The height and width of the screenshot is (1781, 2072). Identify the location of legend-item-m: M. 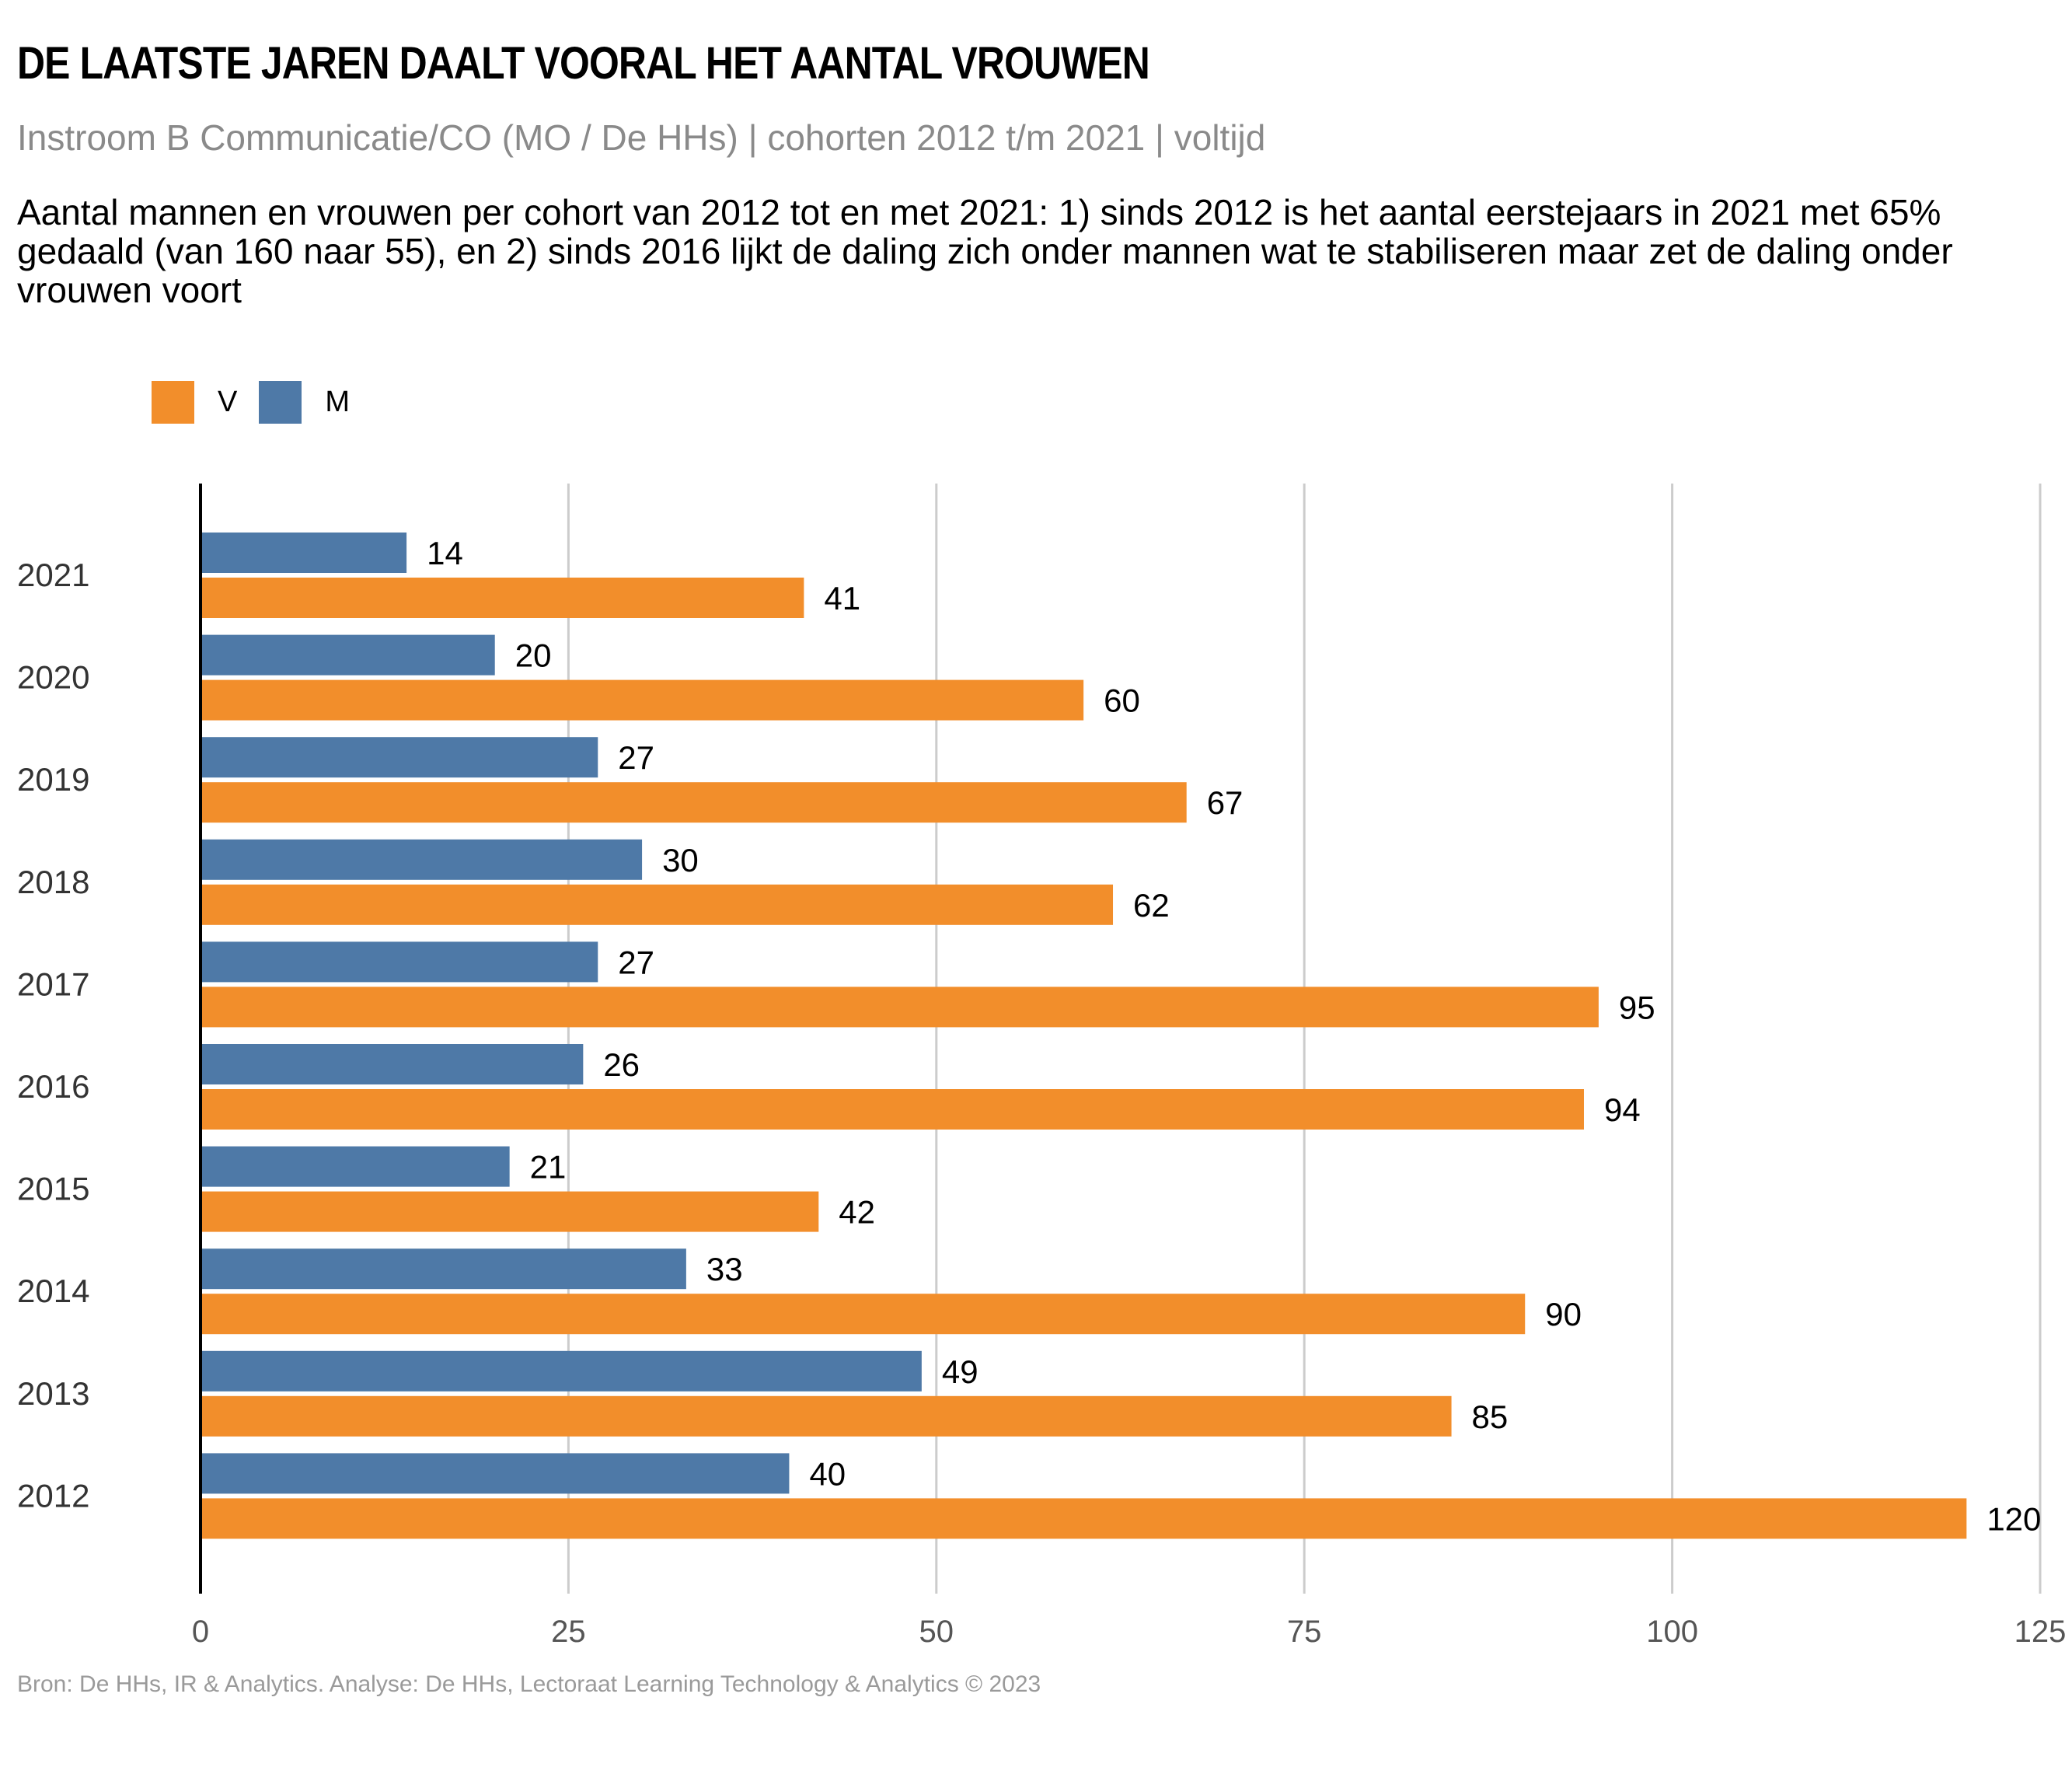
(304, 402).